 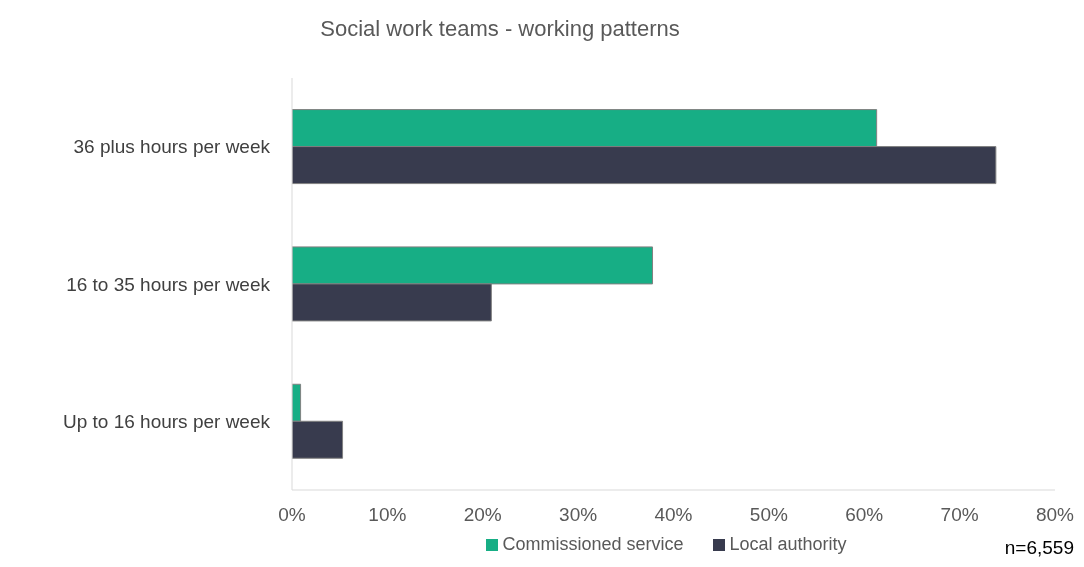 I want to click on legend-label: Local authority, so click(x=788, y=544).